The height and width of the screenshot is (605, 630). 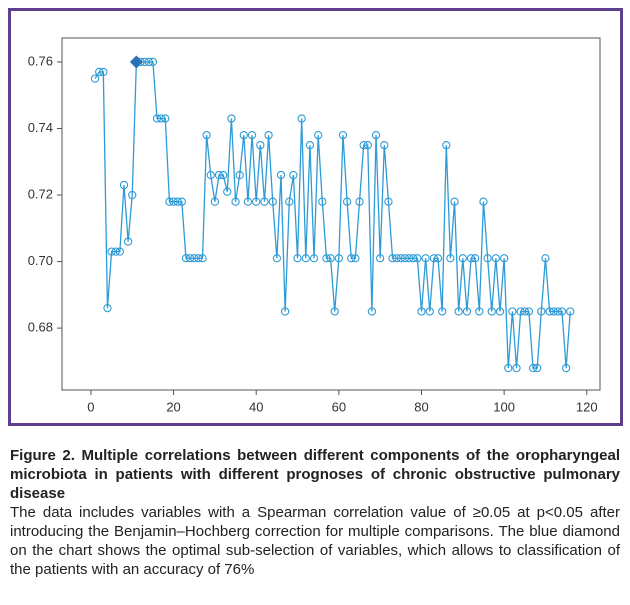 What do you see at coordinates (173, 406) in the screenshot?
I see `x-tick-label: 20` at bounding box center [173, 406].